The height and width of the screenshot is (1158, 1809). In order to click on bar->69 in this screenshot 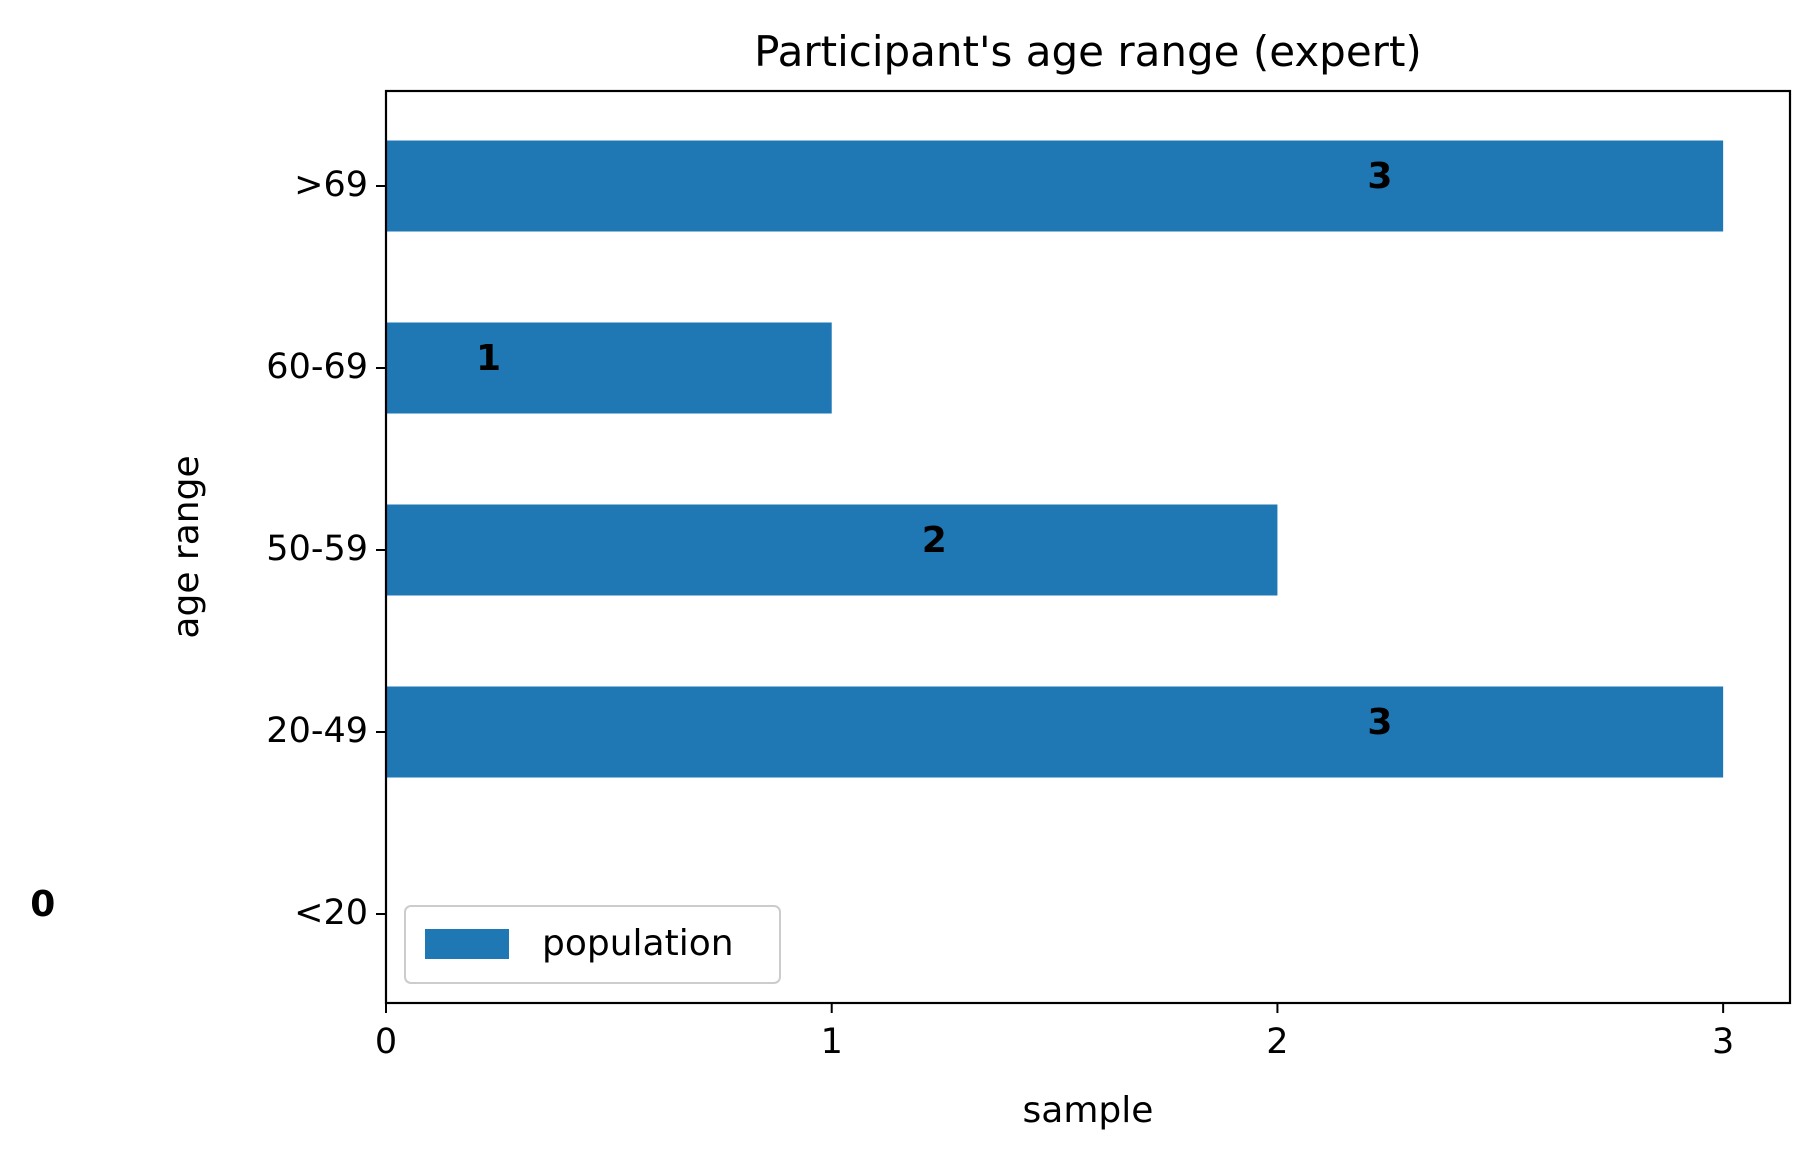, I will do `click(1055, 186)`.